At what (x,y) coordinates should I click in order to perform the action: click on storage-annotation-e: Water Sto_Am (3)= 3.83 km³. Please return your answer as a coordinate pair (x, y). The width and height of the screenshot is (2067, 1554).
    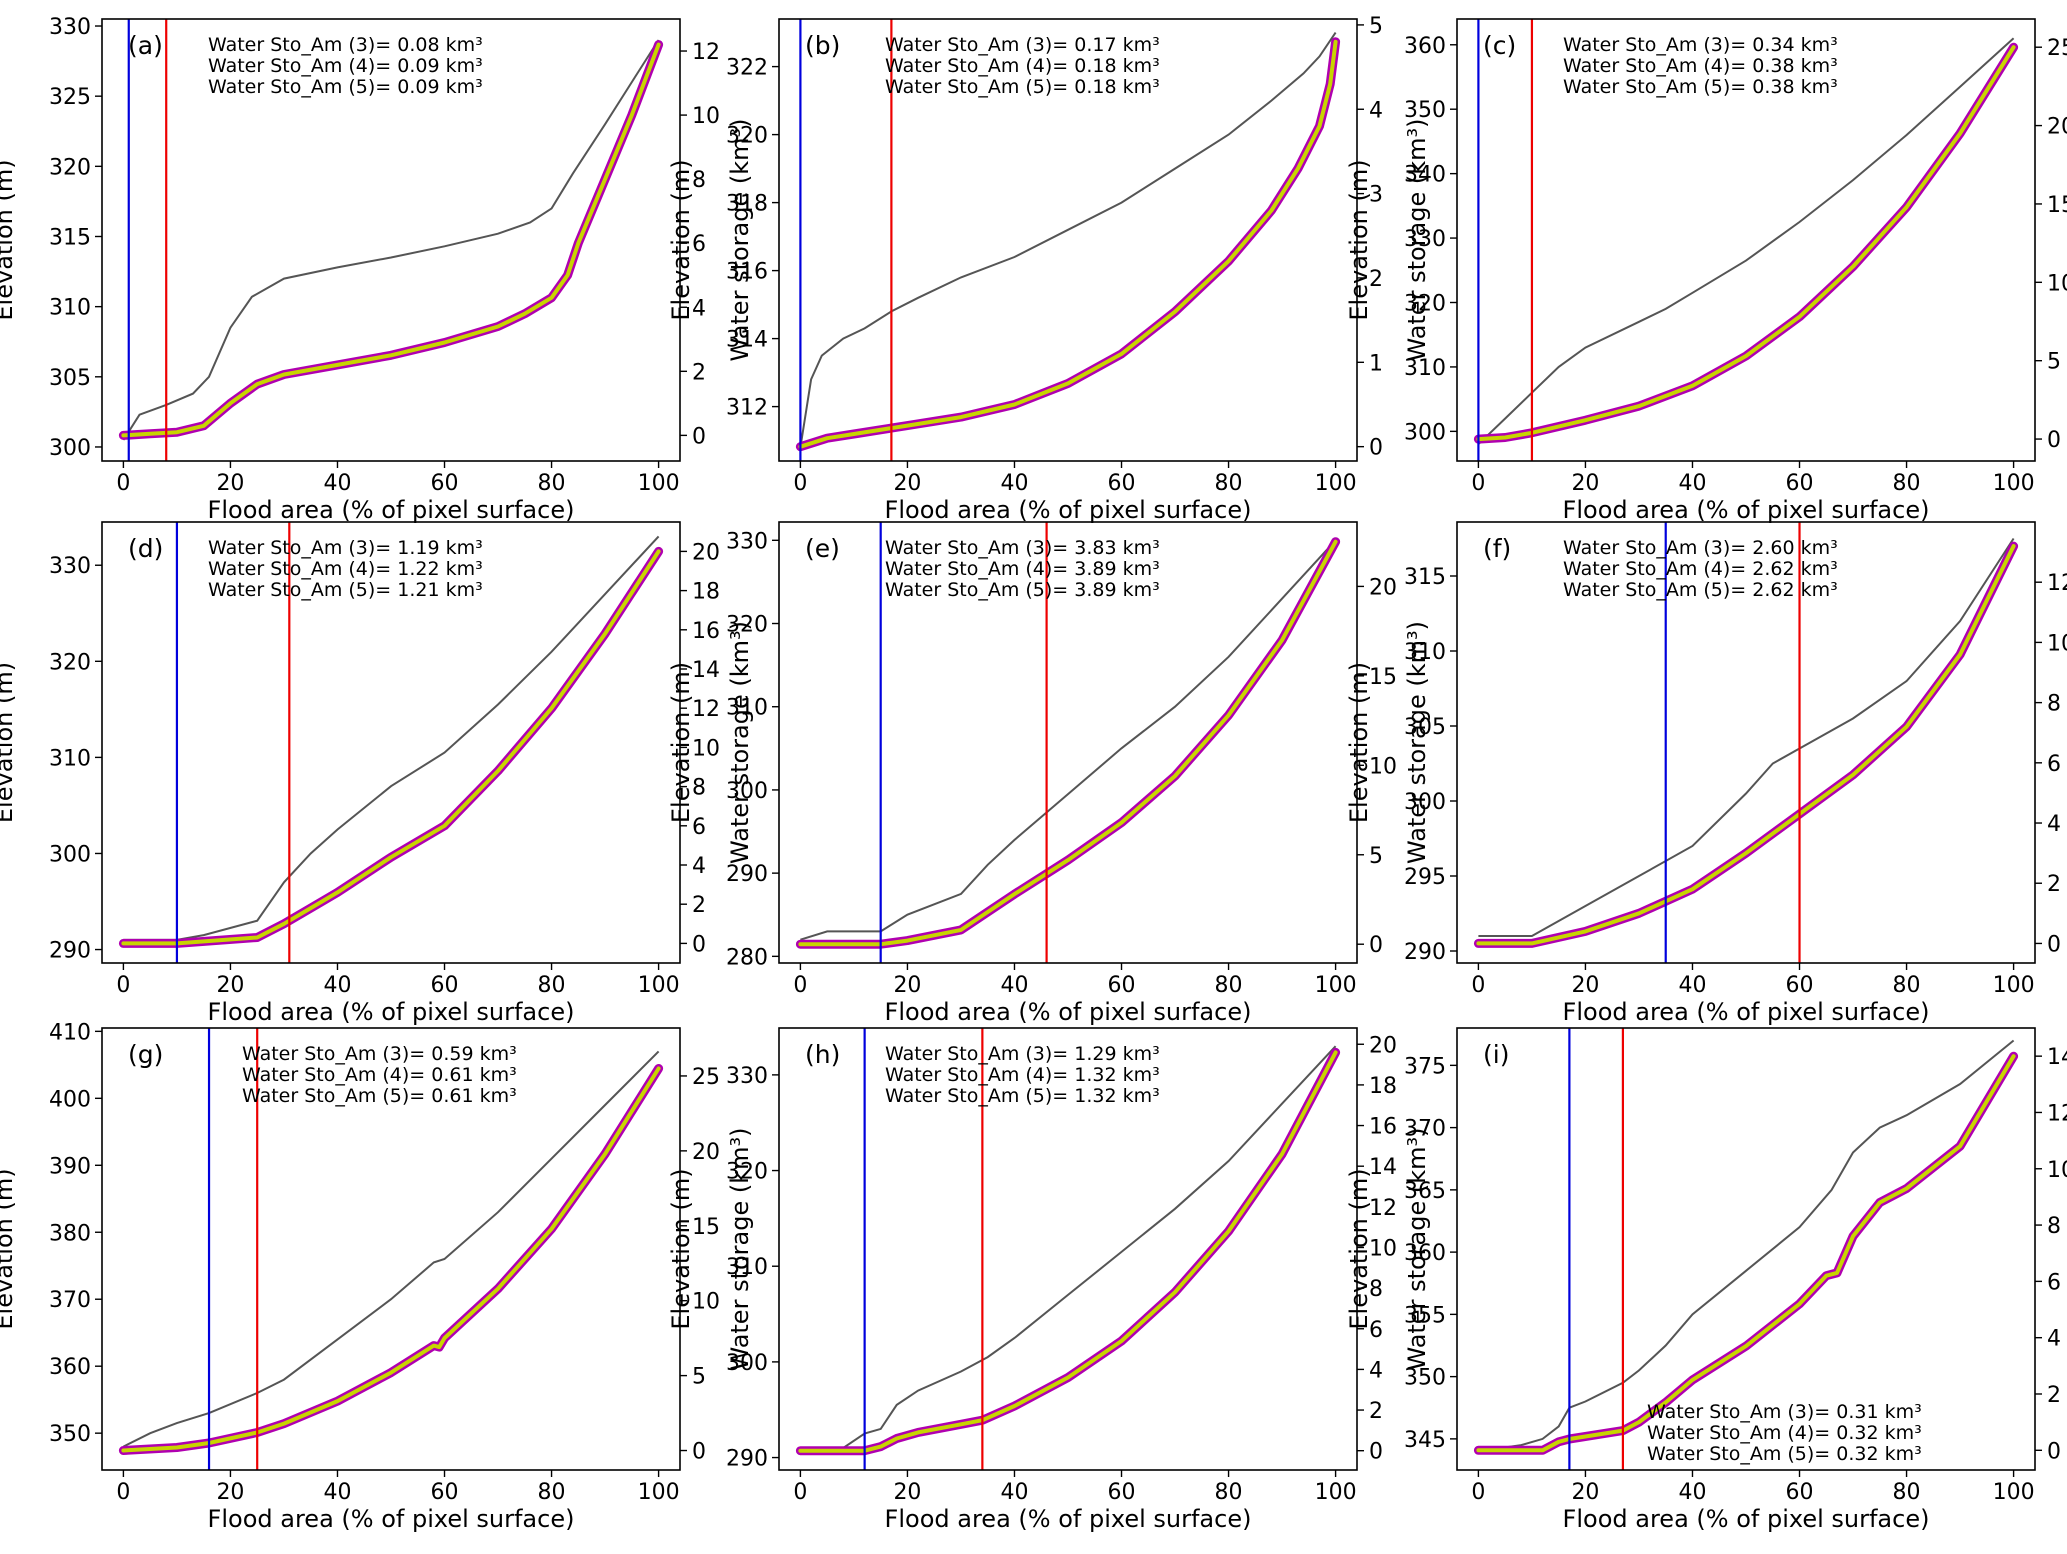
    Looking at the image, I should click on (1022, 548).